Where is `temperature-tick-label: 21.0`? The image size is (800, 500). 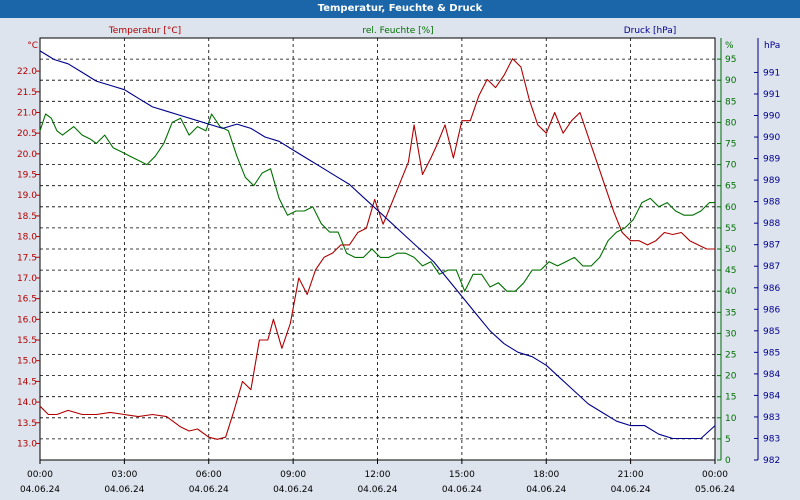
temperature-tick-label: 21.0 is located at coordinates (27, 113).